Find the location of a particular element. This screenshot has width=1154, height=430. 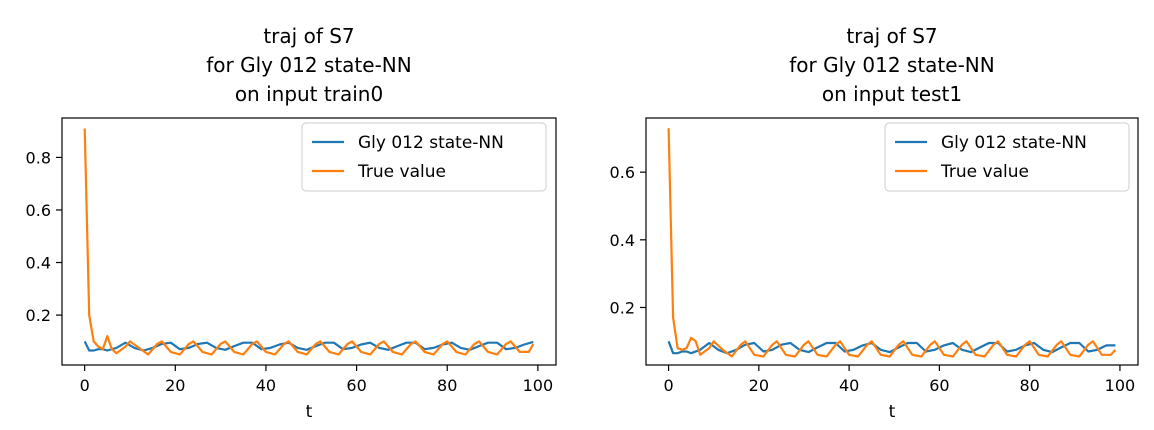

y-tick-label: 0.8 is located at coordinates (38, 157).